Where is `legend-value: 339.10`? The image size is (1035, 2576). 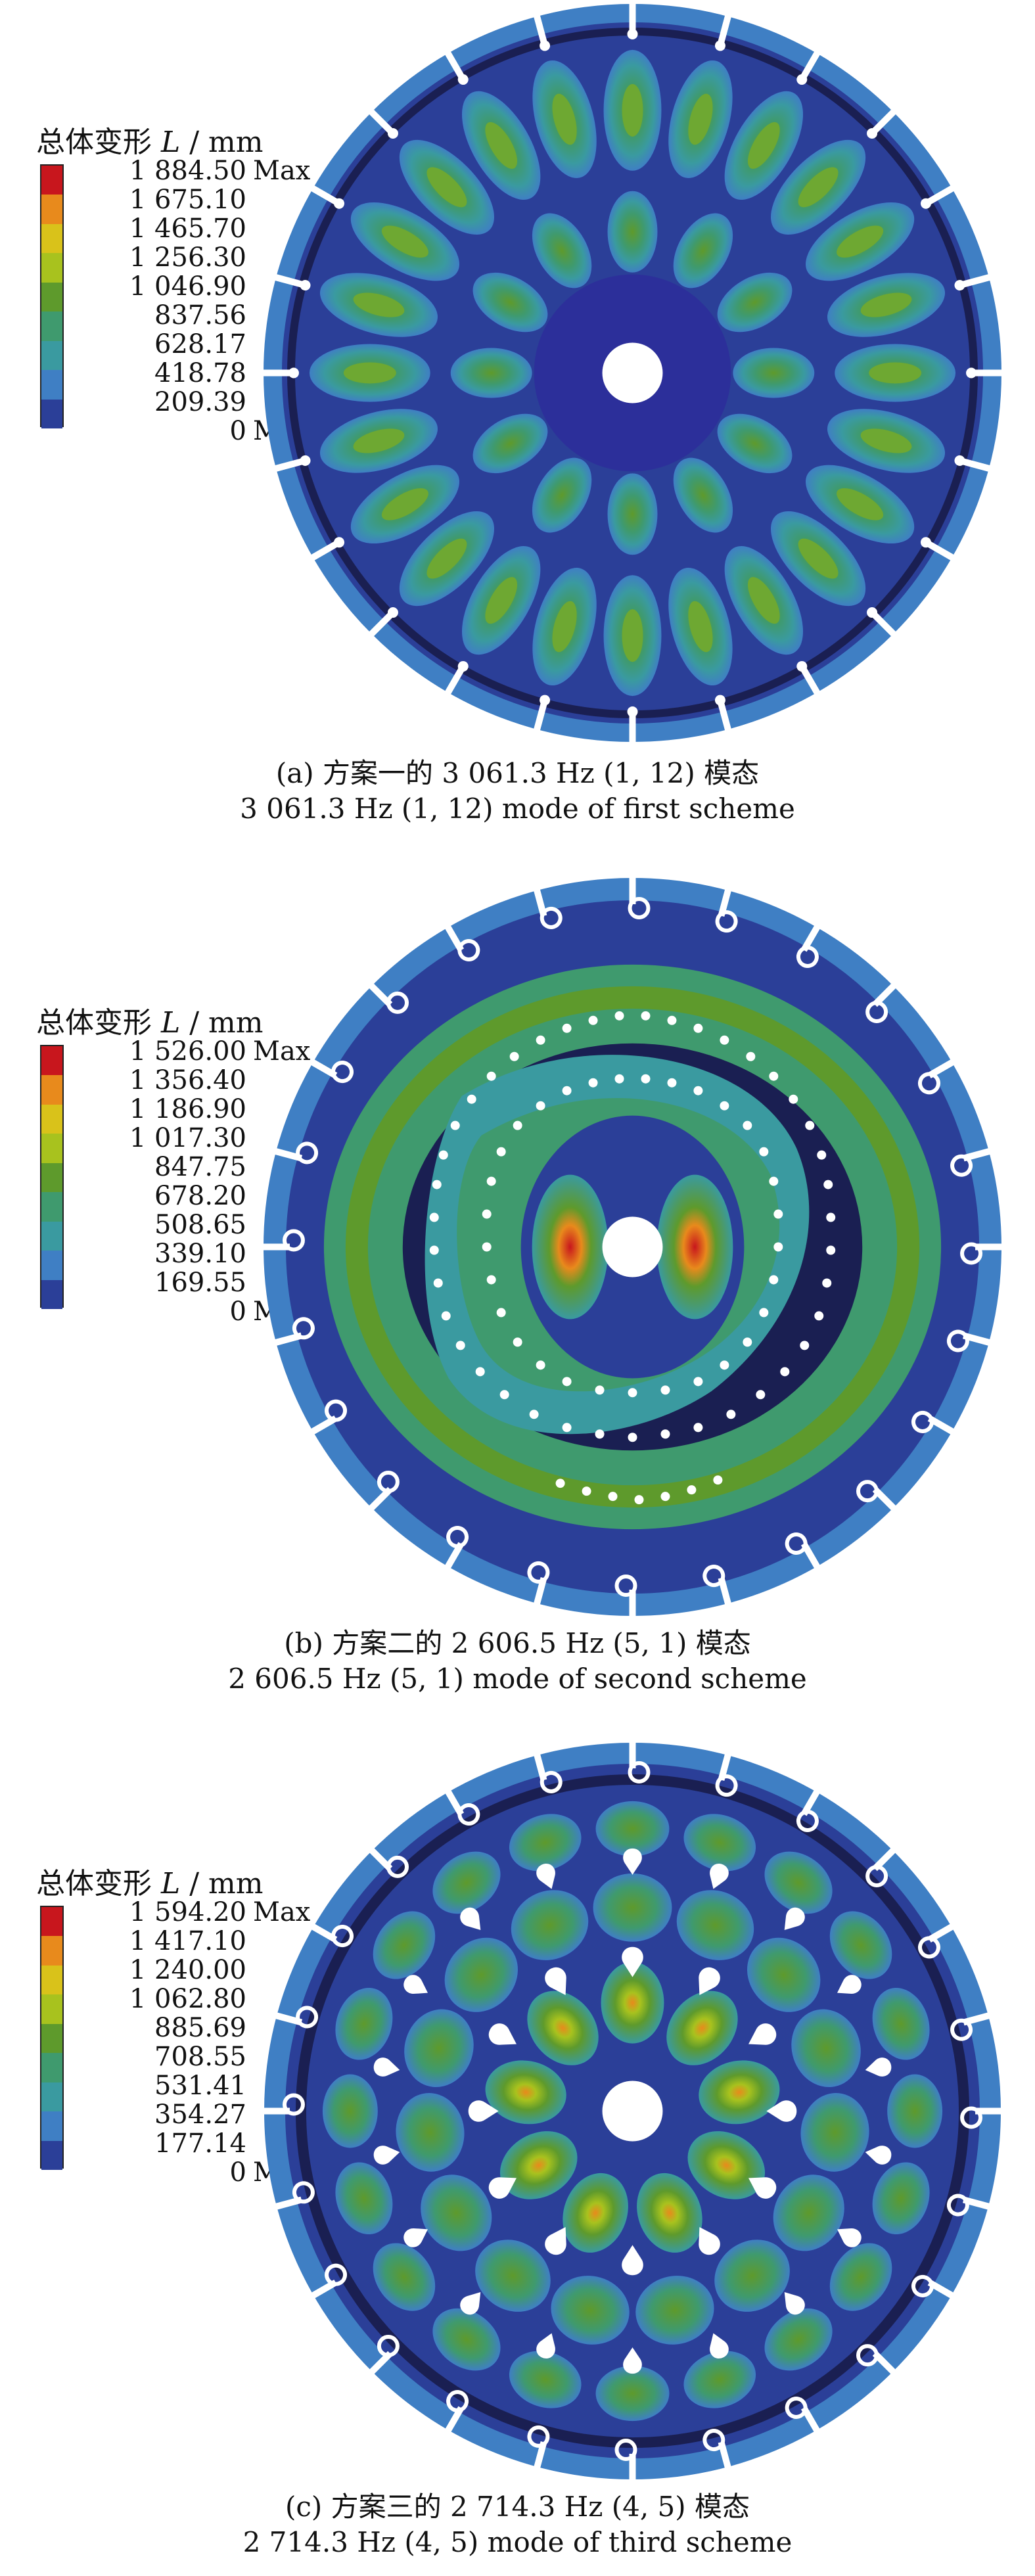
legend-value: 339.10 is located at coordinates (200, 1254).